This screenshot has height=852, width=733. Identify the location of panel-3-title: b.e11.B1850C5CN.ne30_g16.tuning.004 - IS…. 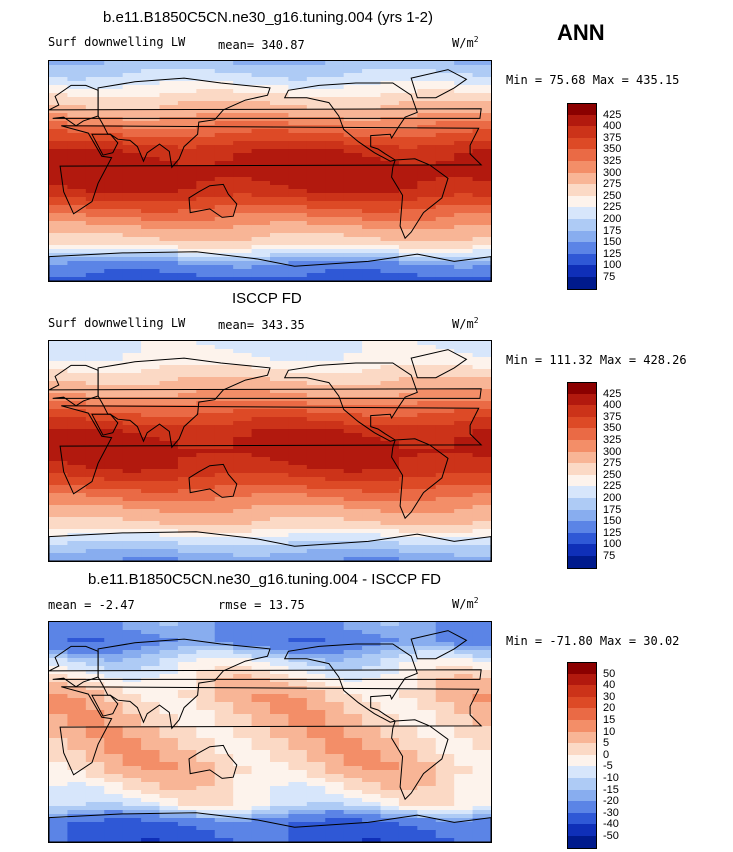
(265, 579).